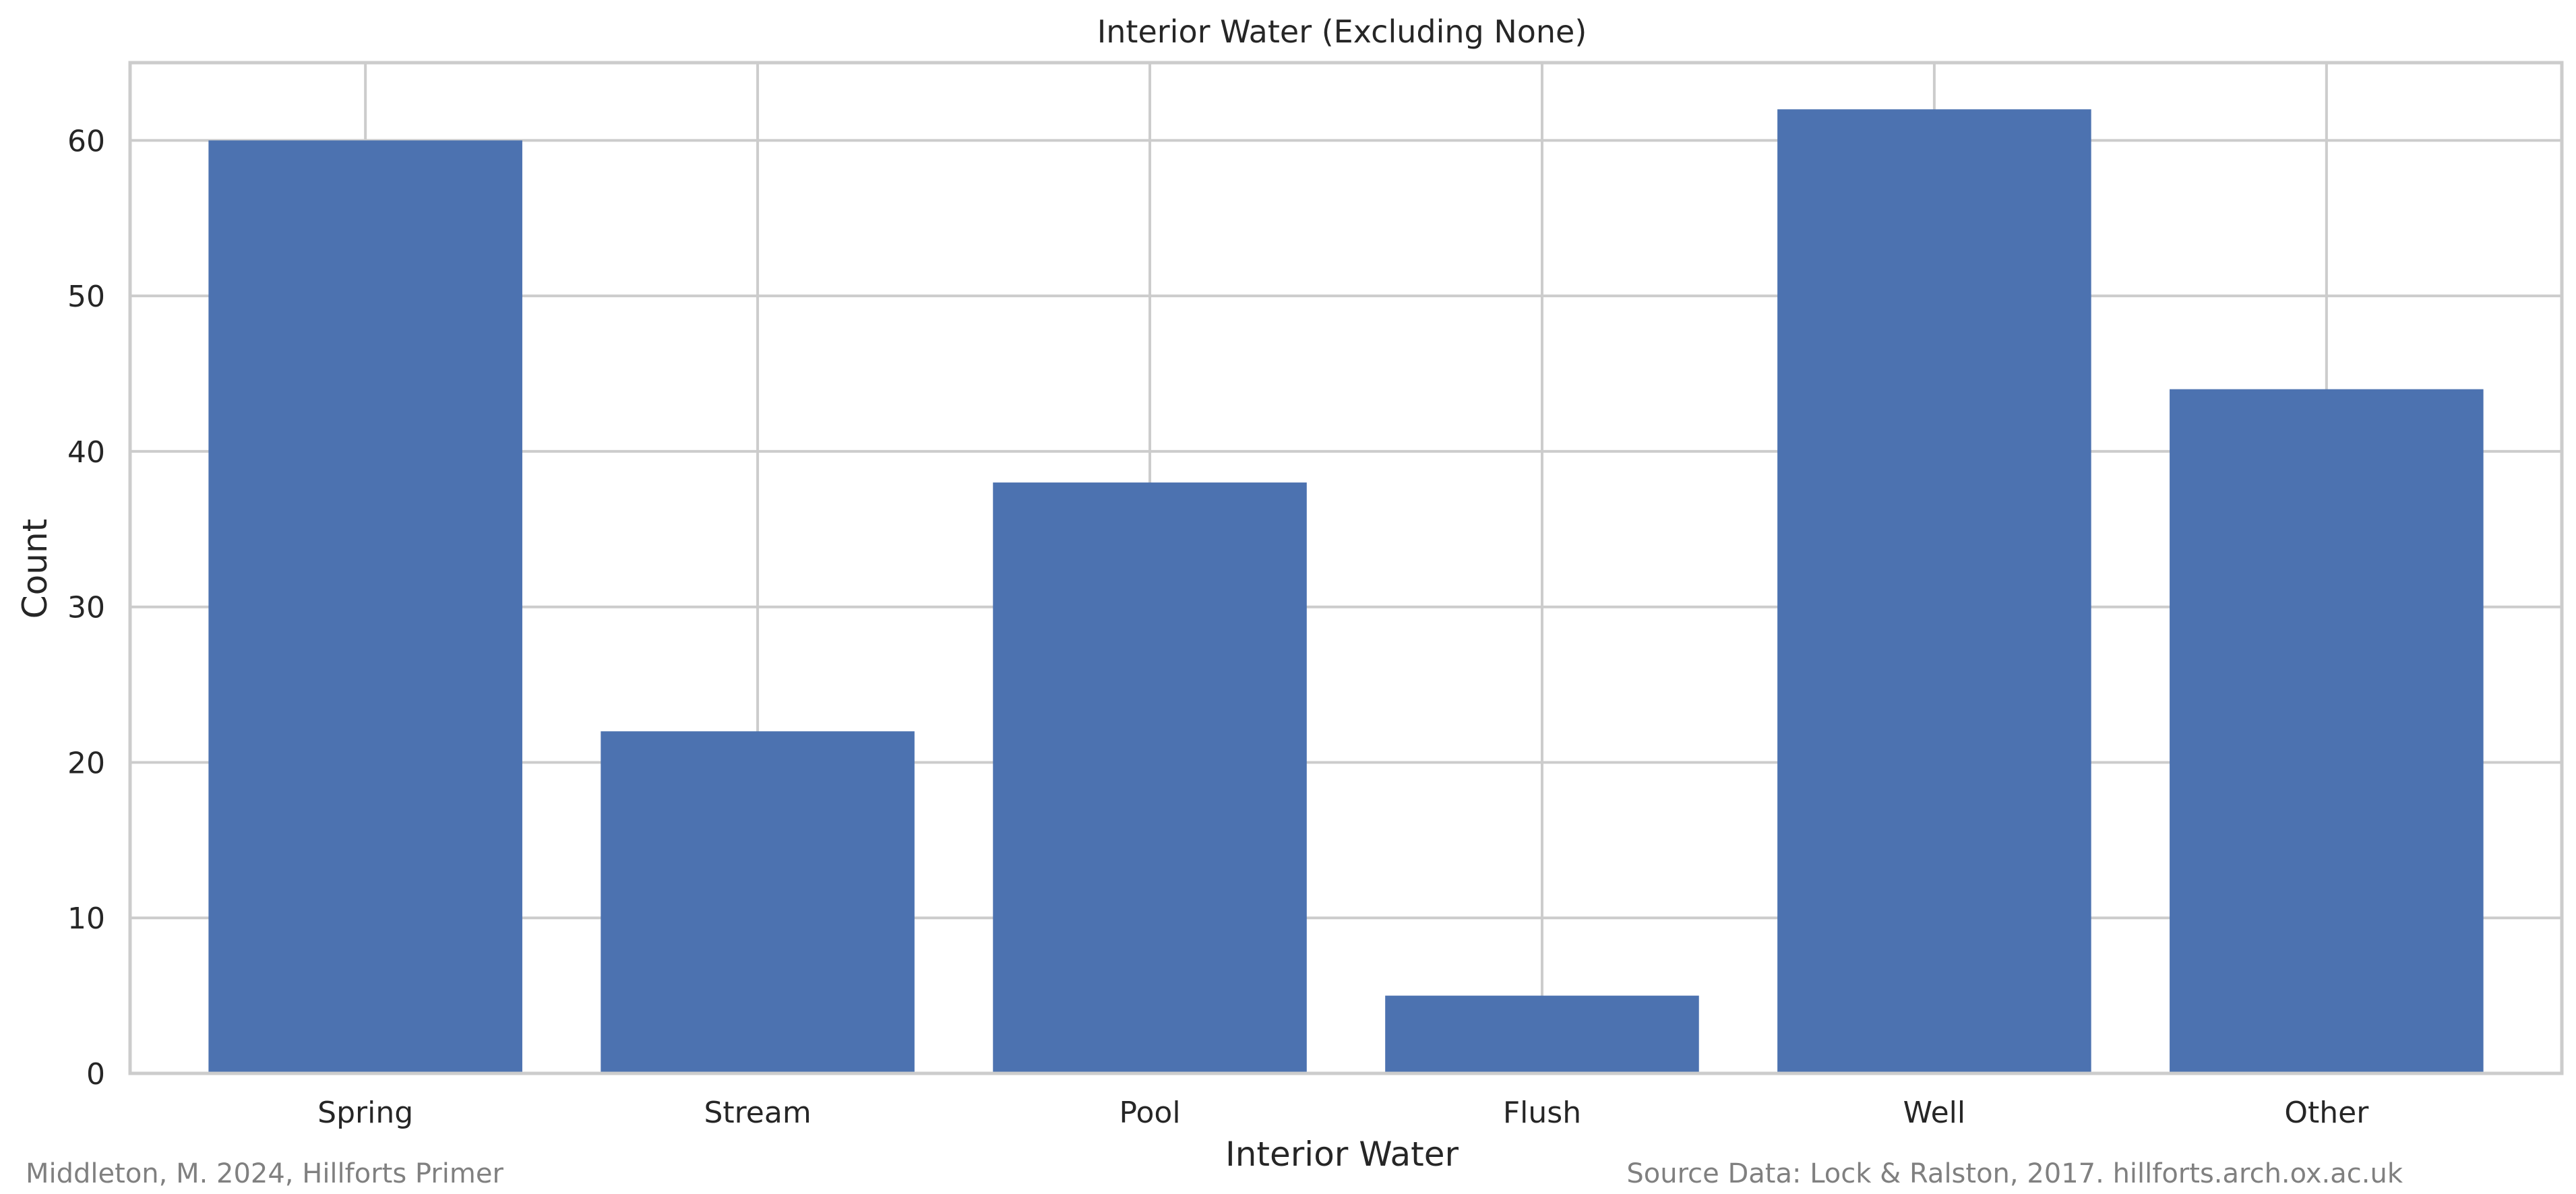  What do you see at coordinates (1542, 1034) in the screenshot?
I see `bar-flush` at bounding box center [1542, 1034].